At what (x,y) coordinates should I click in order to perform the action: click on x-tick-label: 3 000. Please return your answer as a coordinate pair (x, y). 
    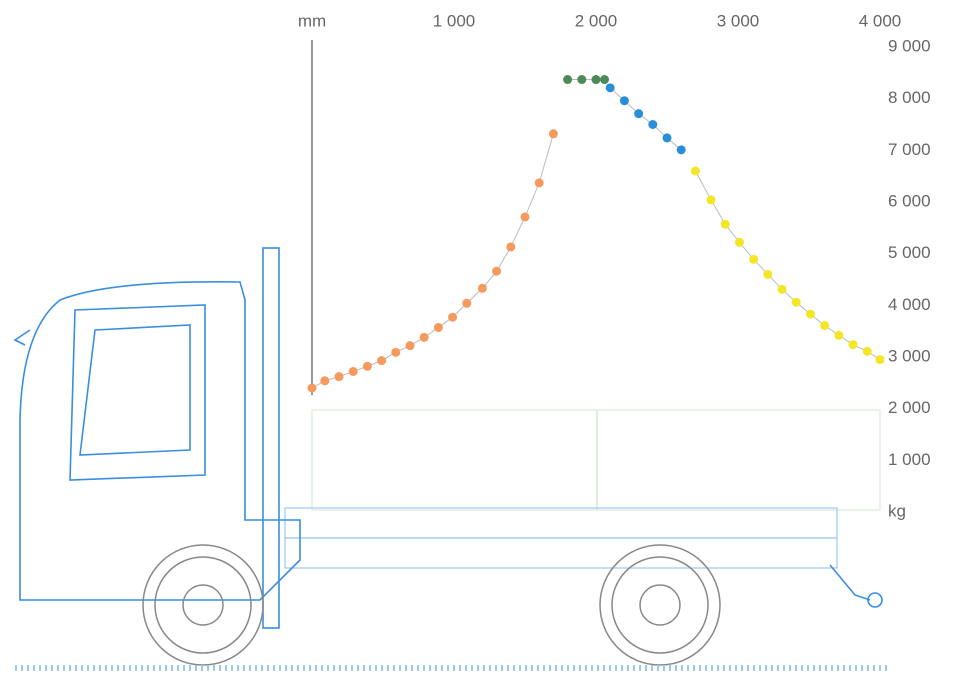
    Looking at the image, I should click on (738, 20).